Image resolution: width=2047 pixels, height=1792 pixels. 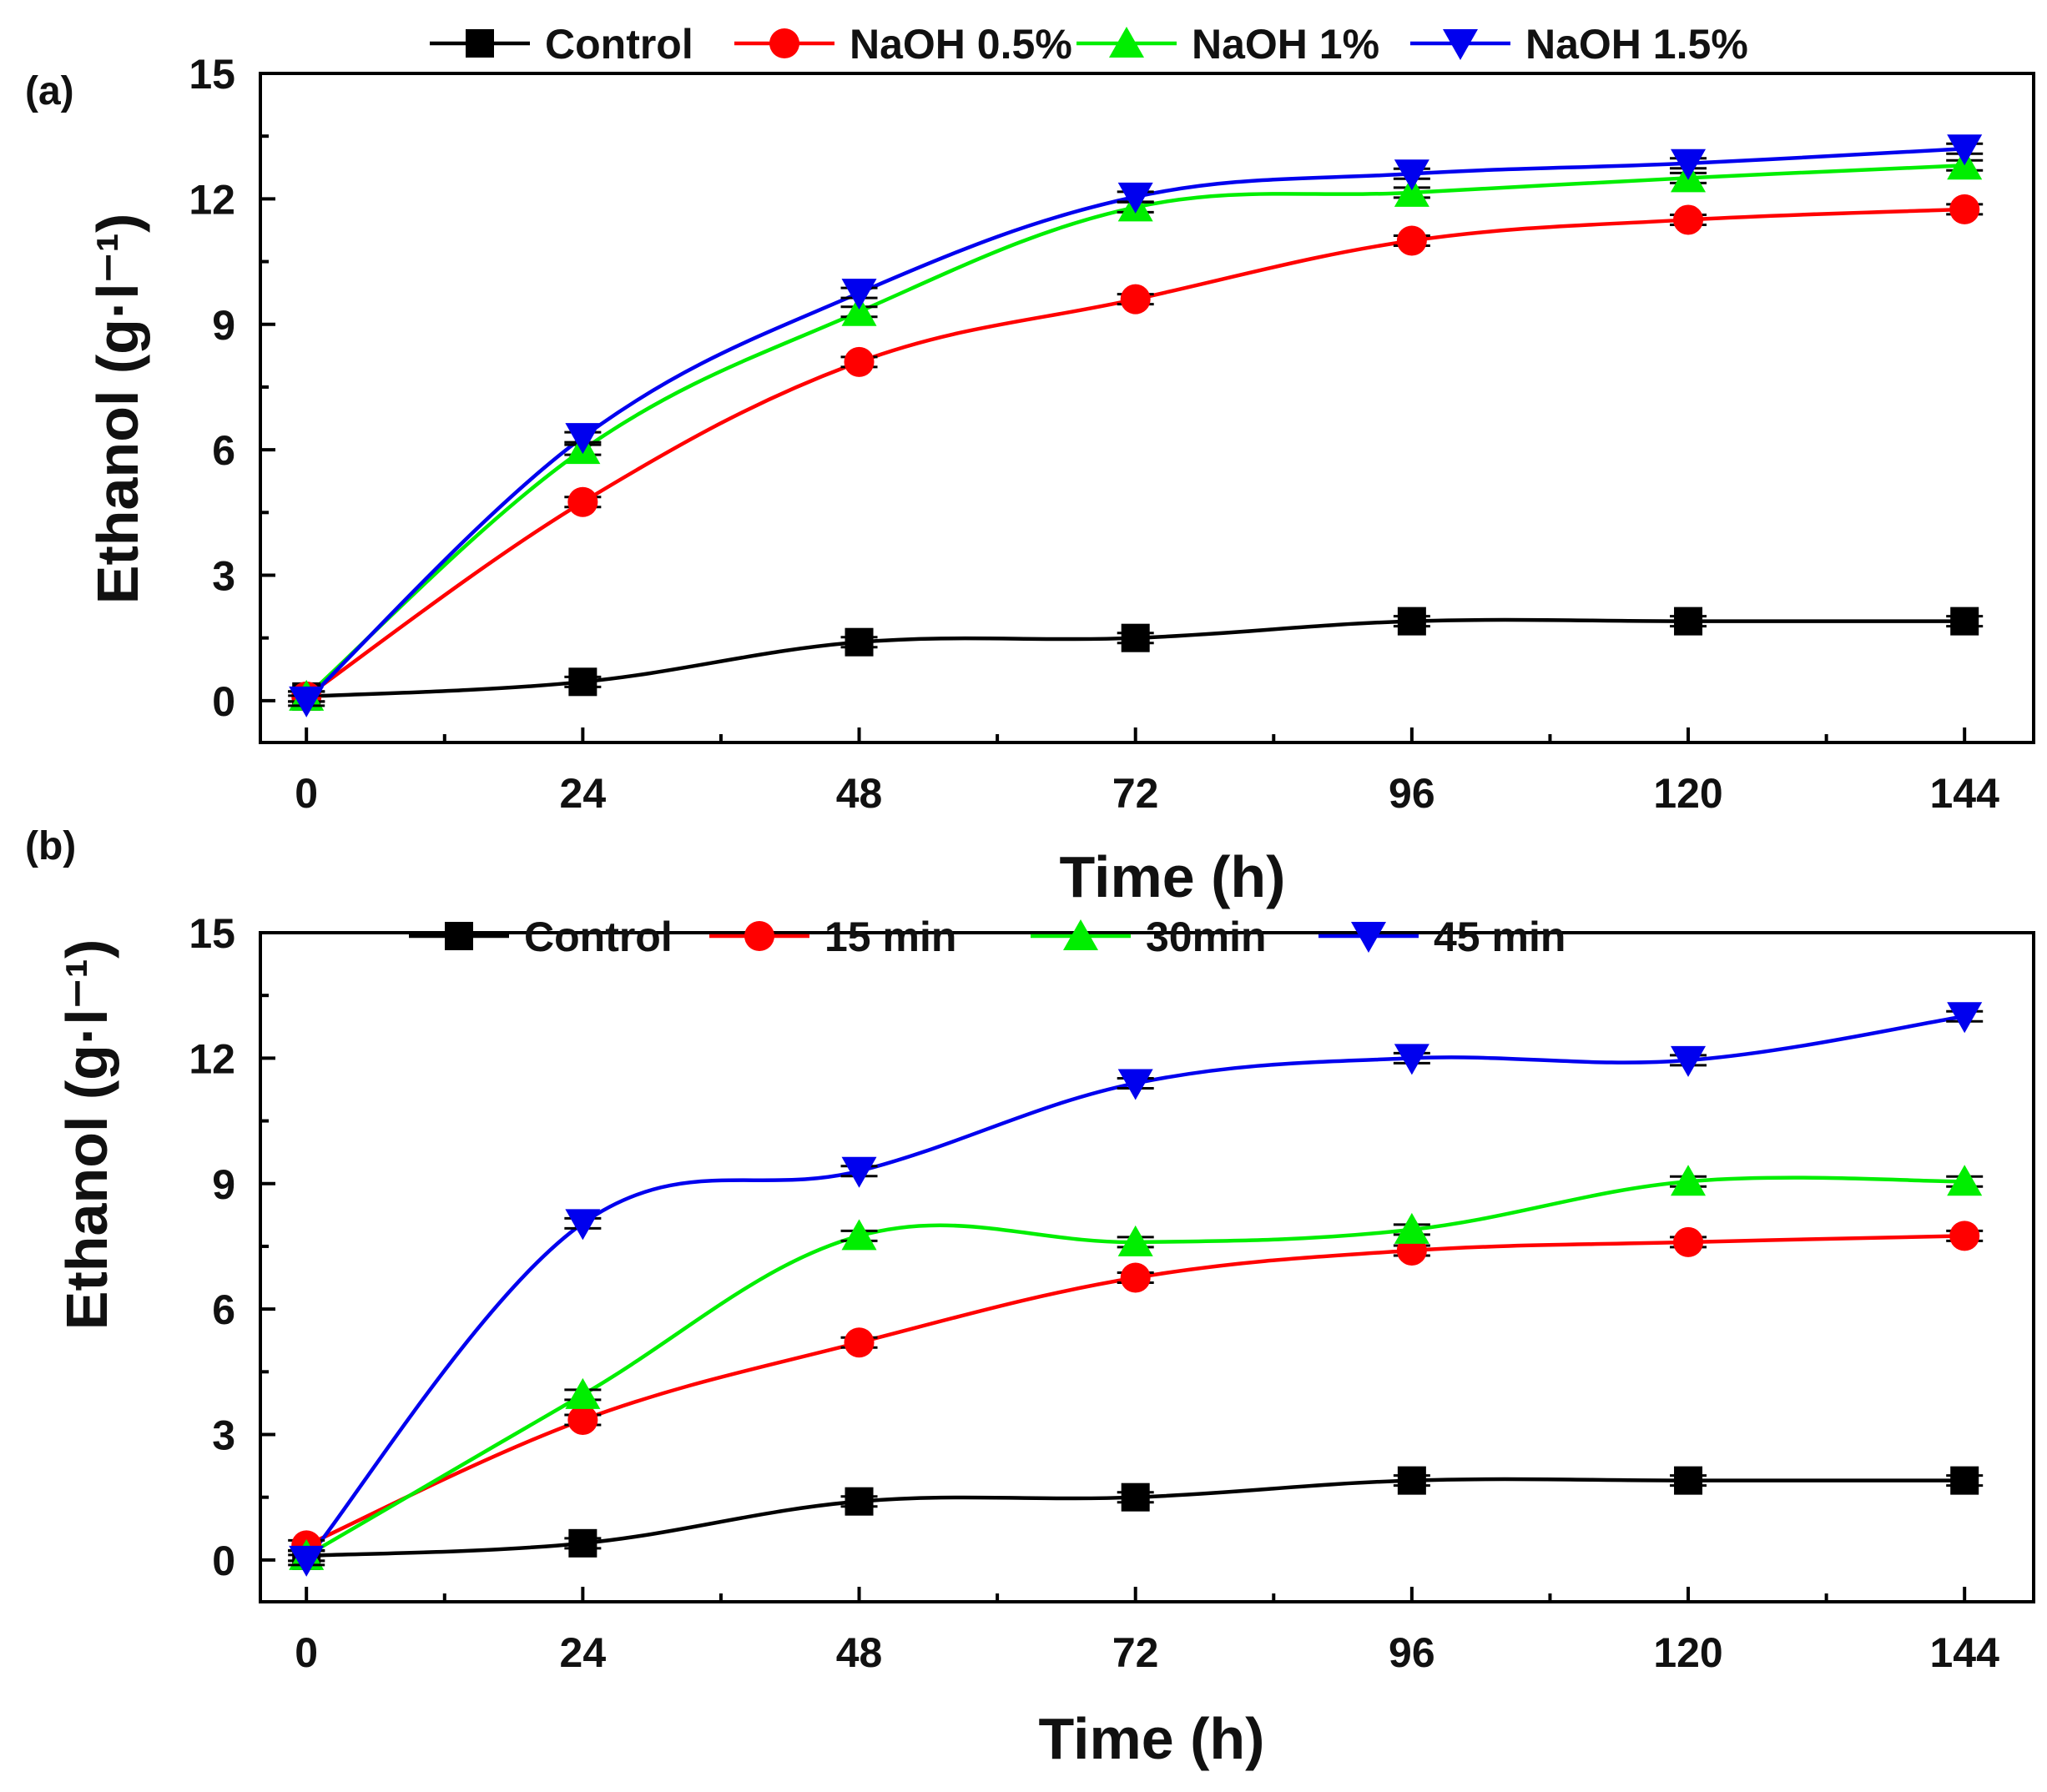 What do you see at coordinates (1152, 1738) in the screenshot?
I see `x-axis-label-b: Time (h)` at bounding box center [1152, 1738].